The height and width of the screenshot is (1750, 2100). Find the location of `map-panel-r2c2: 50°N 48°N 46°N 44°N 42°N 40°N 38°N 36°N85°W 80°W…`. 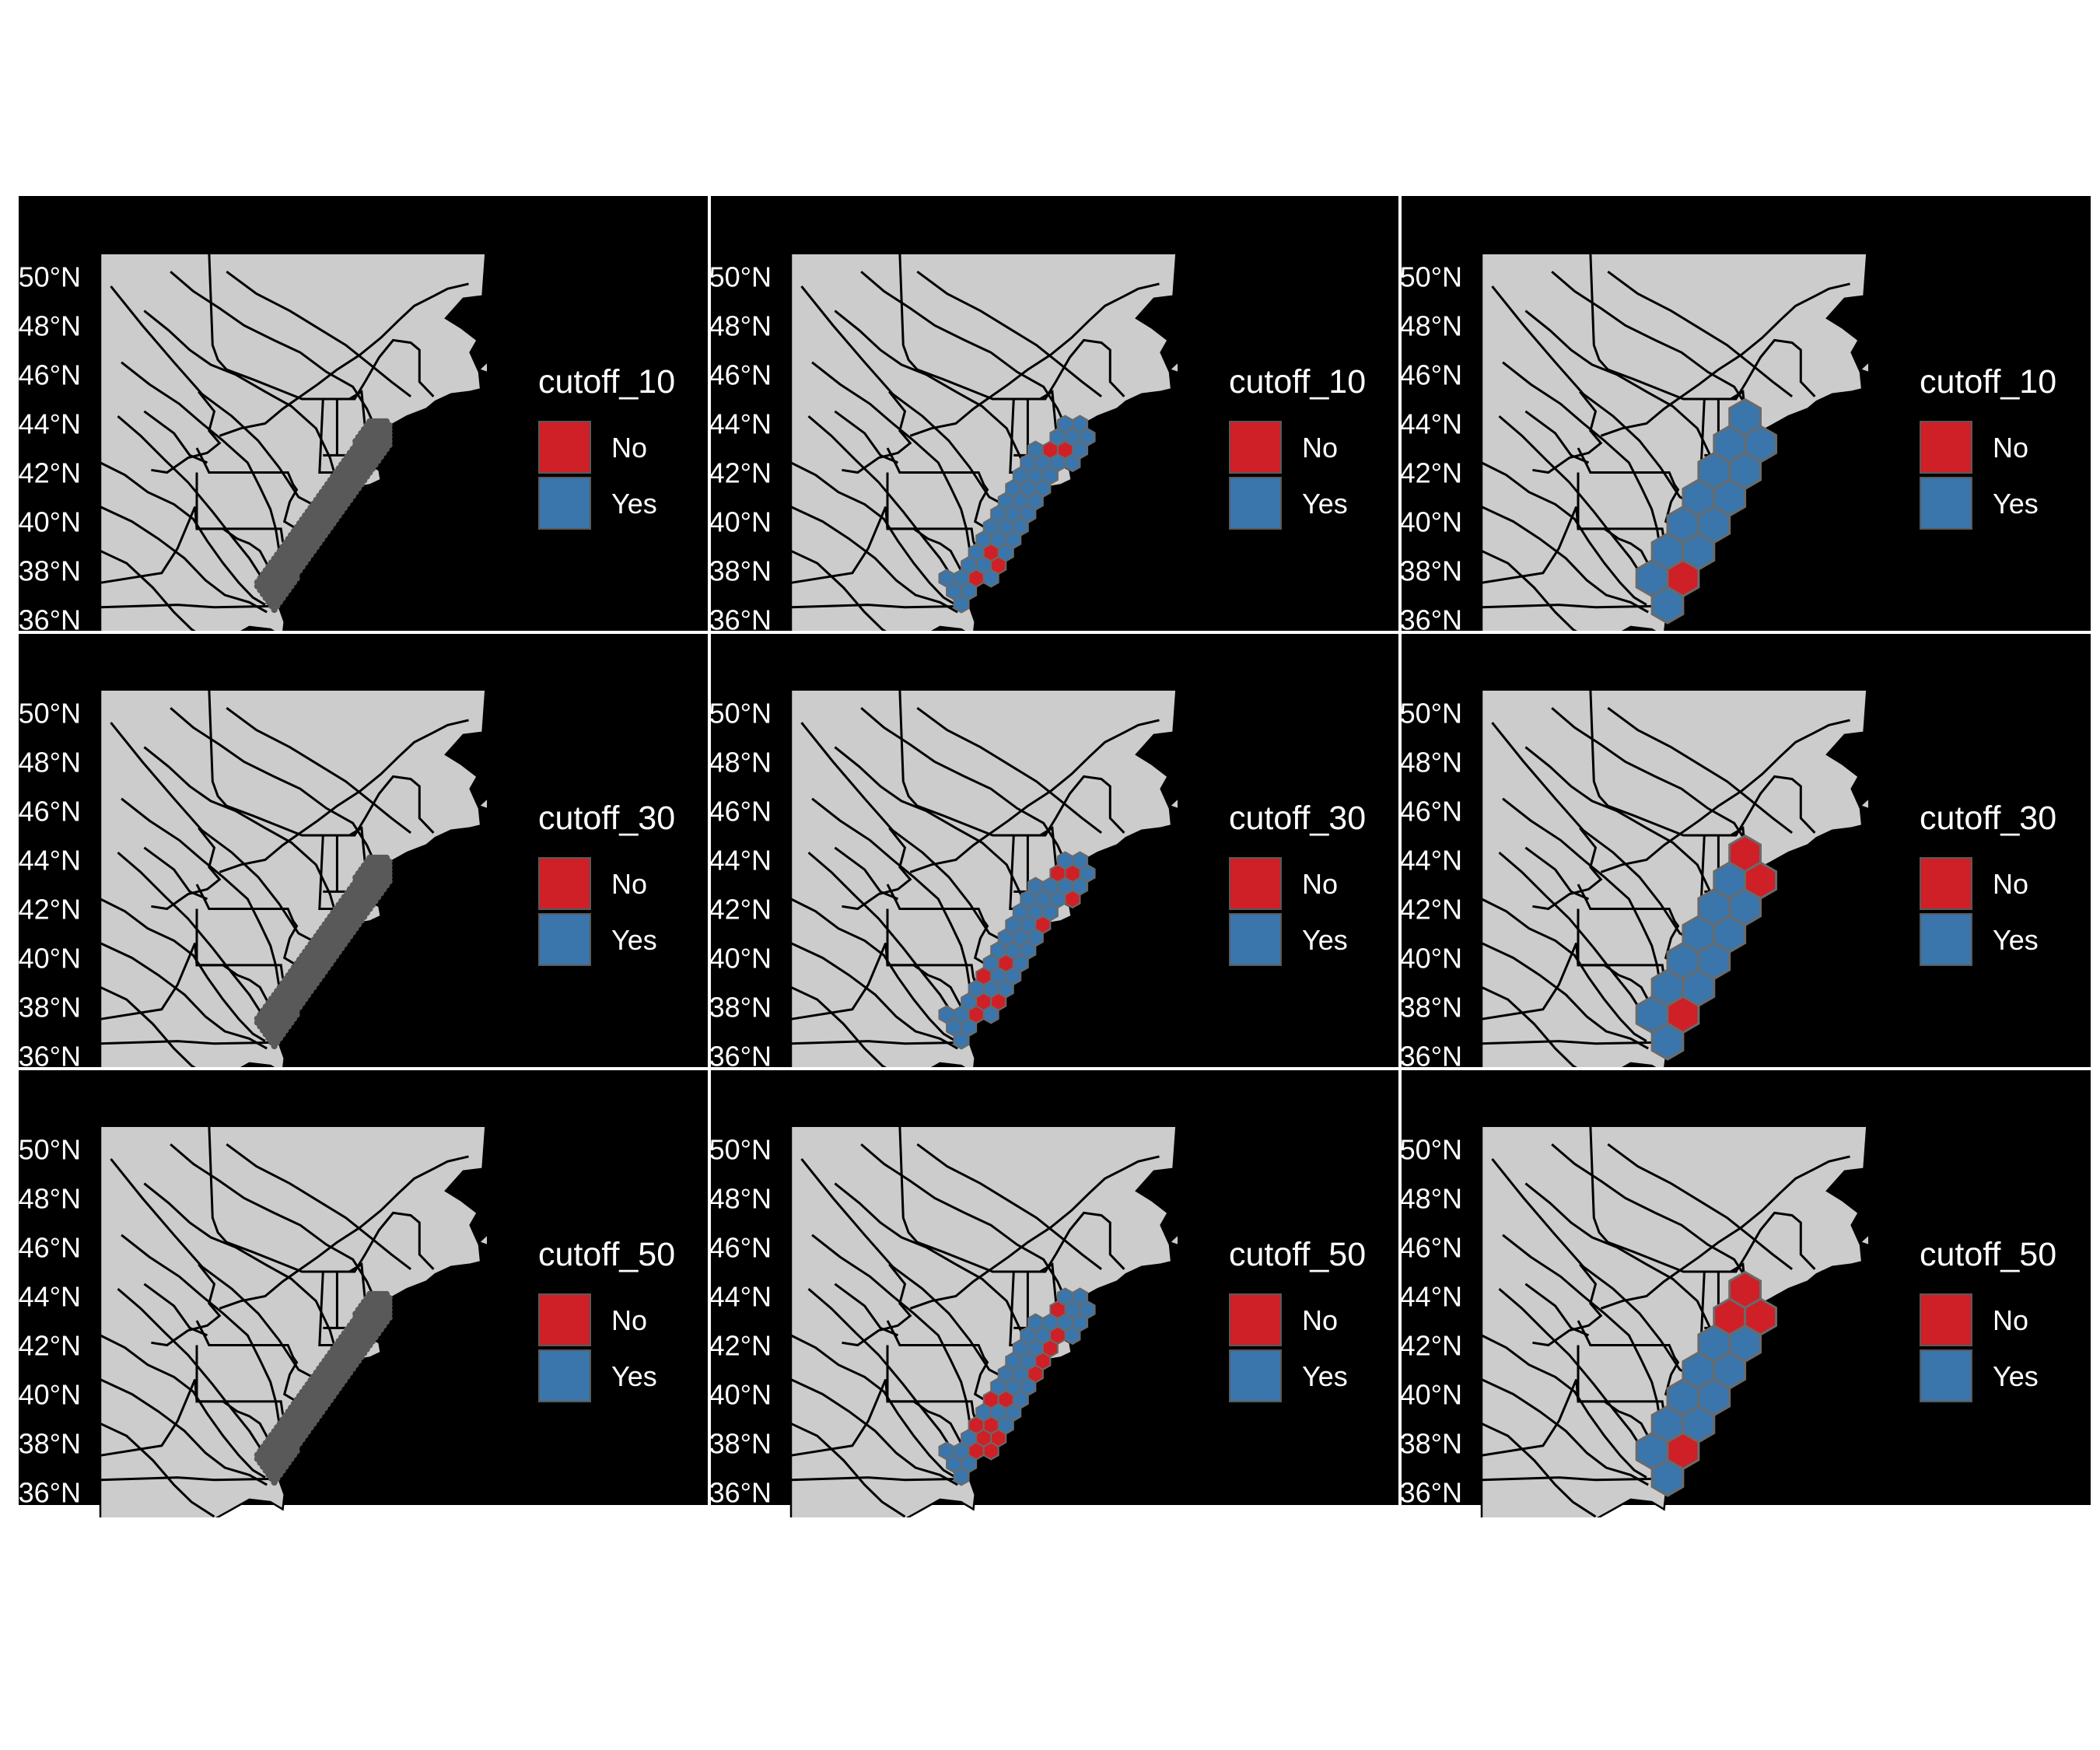

map-panel-r2c2: 50°N 48°N 46°N 44°N 42°N 40°N 38°N 36°N85°W 80°W… is located at coordinates (1745, 1315).